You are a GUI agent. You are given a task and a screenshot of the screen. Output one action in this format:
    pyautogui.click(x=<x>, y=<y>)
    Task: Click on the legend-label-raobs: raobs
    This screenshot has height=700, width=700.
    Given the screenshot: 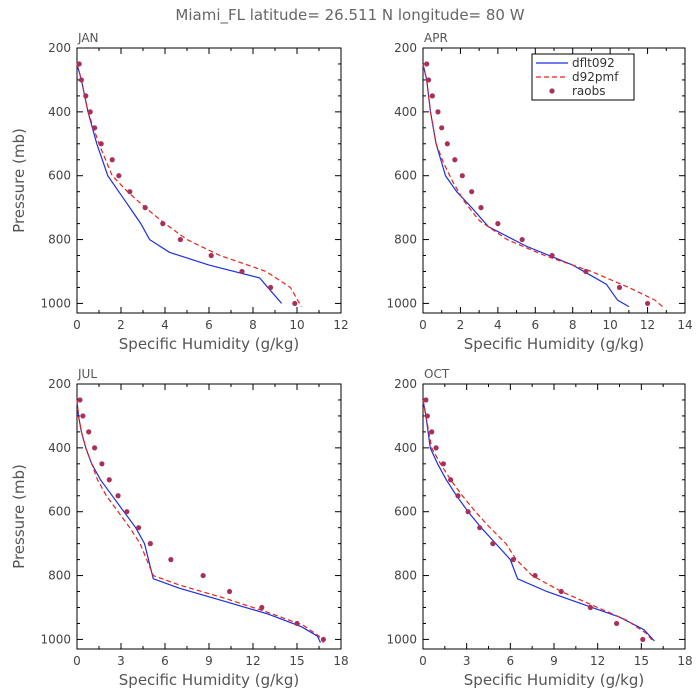 What is the action you would take?
    pyautogui.click(x=589, y=91)
    